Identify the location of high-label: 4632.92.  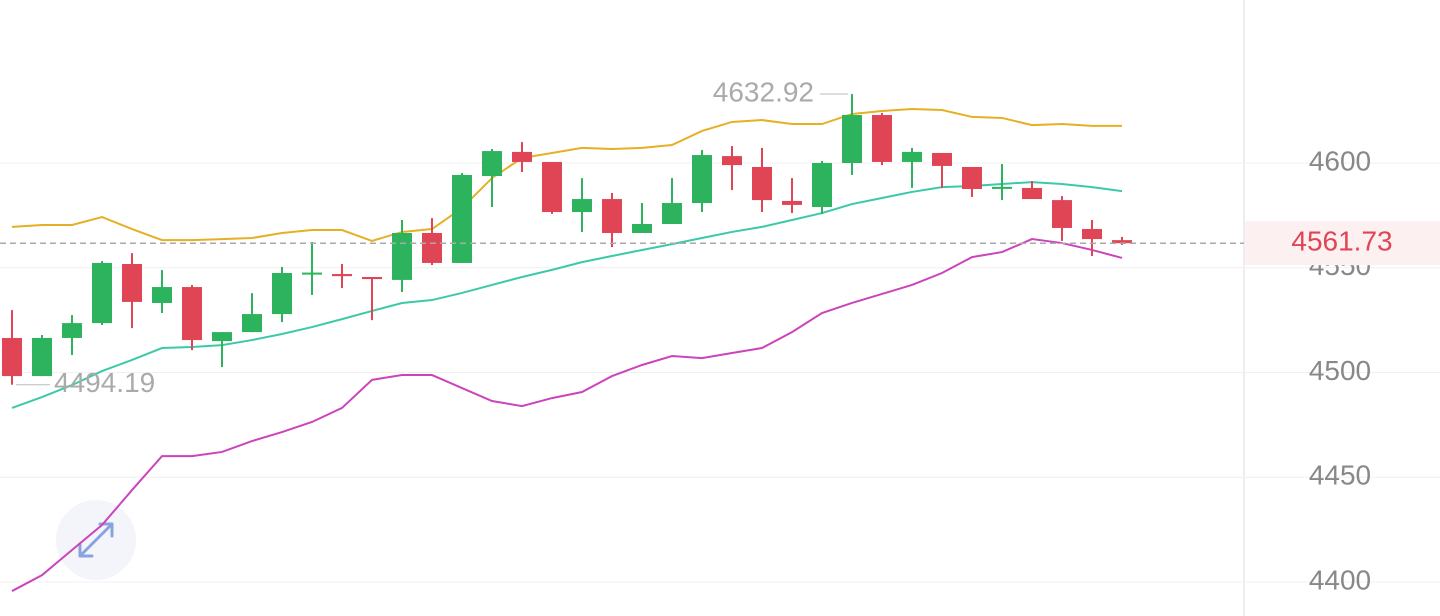
(763, 91).